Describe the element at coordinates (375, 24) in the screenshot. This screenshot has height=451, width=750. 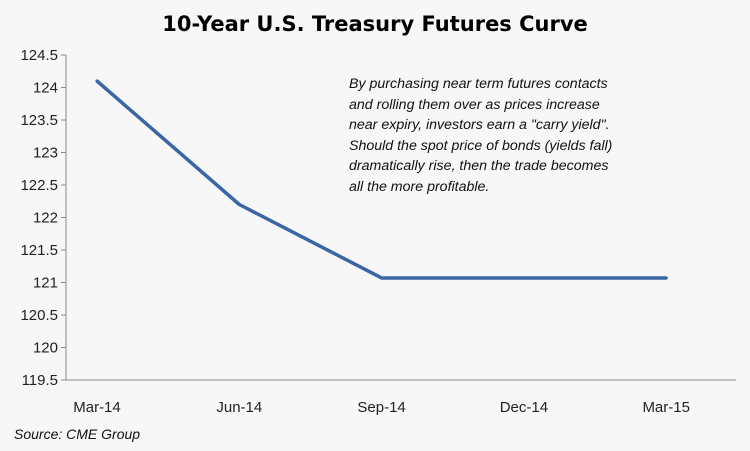
I see `chart-title: 10-Year U.S. Treasury Futures Curve` at that location.